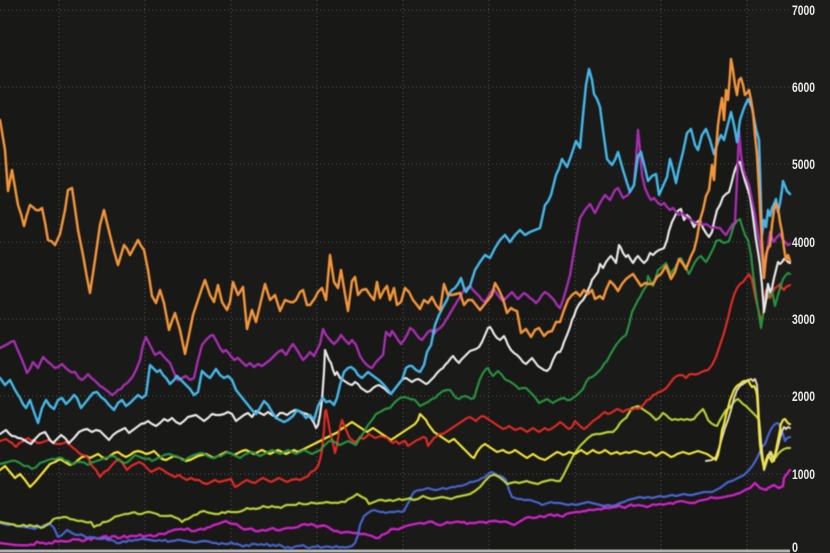  What do you see at coordinates (803, 396) in the screenshot?
I see `svg-text: 2000` at bounding box center [803, 396].